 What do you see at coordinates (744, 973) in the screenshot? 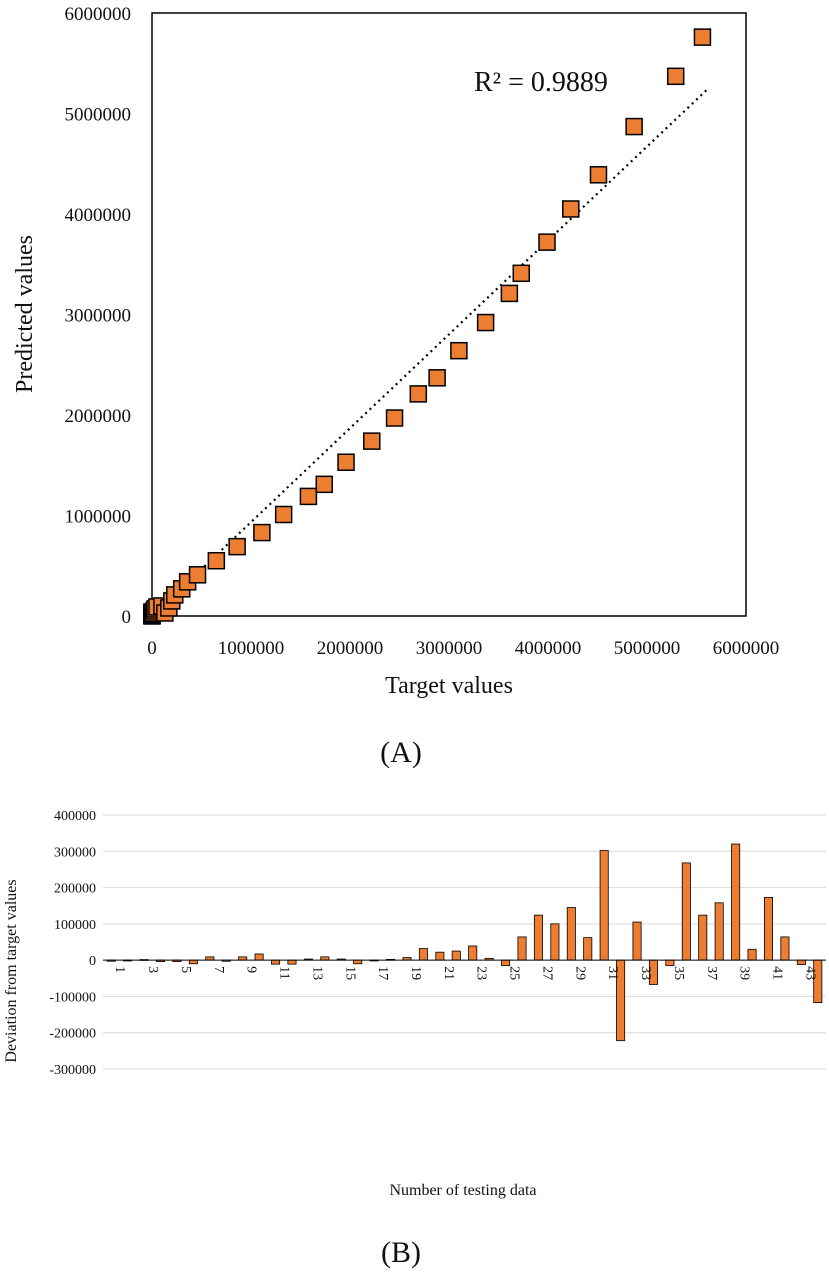
I see `bar-x-tick-label: 39` at bounding box center [744, 973].